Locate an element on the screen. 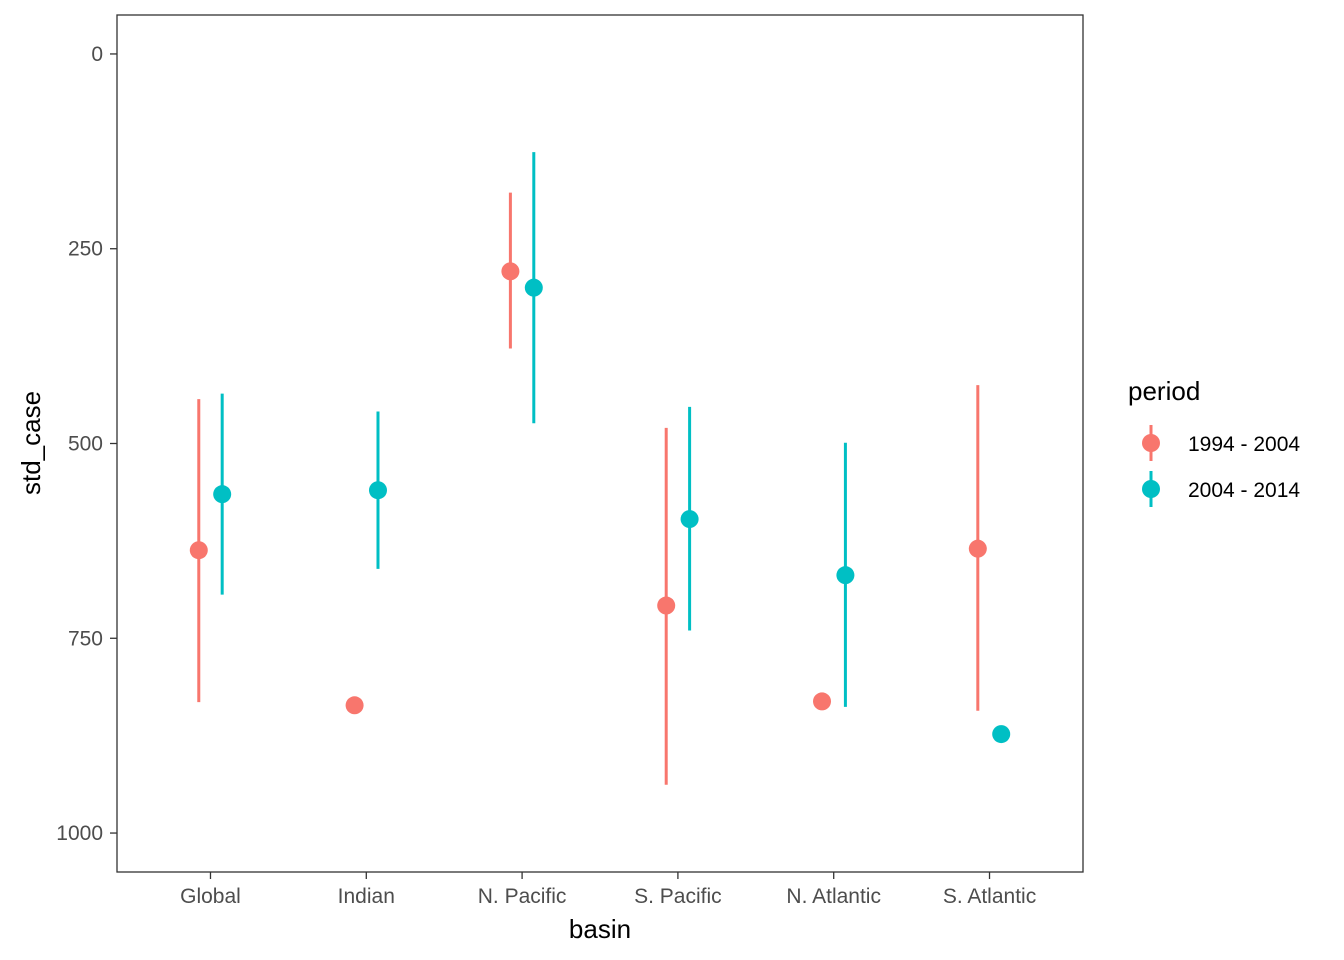 This screenshot has width=1344, height=960. y-tick-label: 750 is located at coordinates (85, 638).